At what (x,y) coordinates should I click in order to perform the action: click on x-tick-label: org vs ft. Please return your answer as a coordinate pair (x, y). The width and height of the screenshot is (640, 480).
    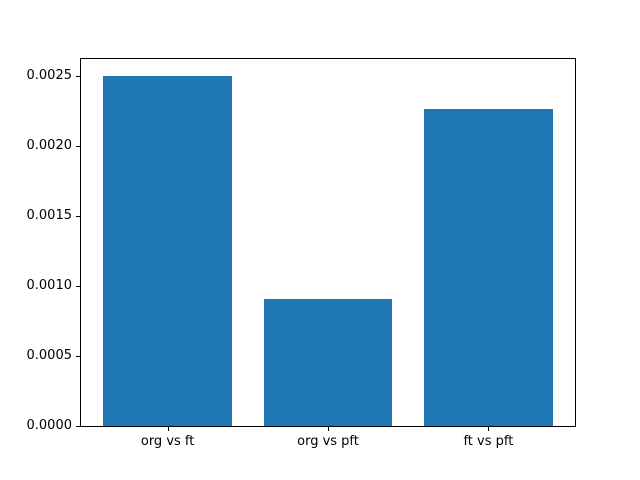
    Looking at the image, I should click on (167, 441).